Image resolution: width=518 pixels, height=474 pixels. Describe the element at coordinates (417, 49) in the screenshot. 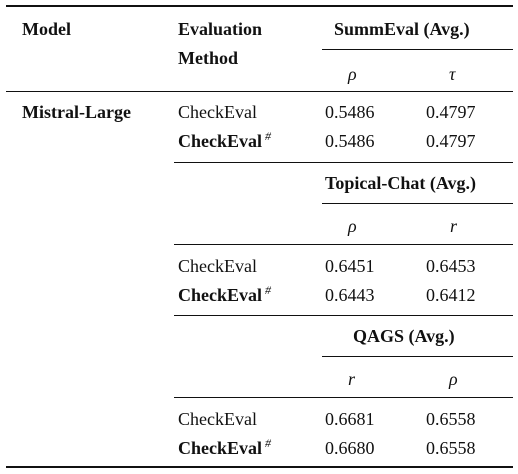

I see `summeval-cmidrule` at that location.